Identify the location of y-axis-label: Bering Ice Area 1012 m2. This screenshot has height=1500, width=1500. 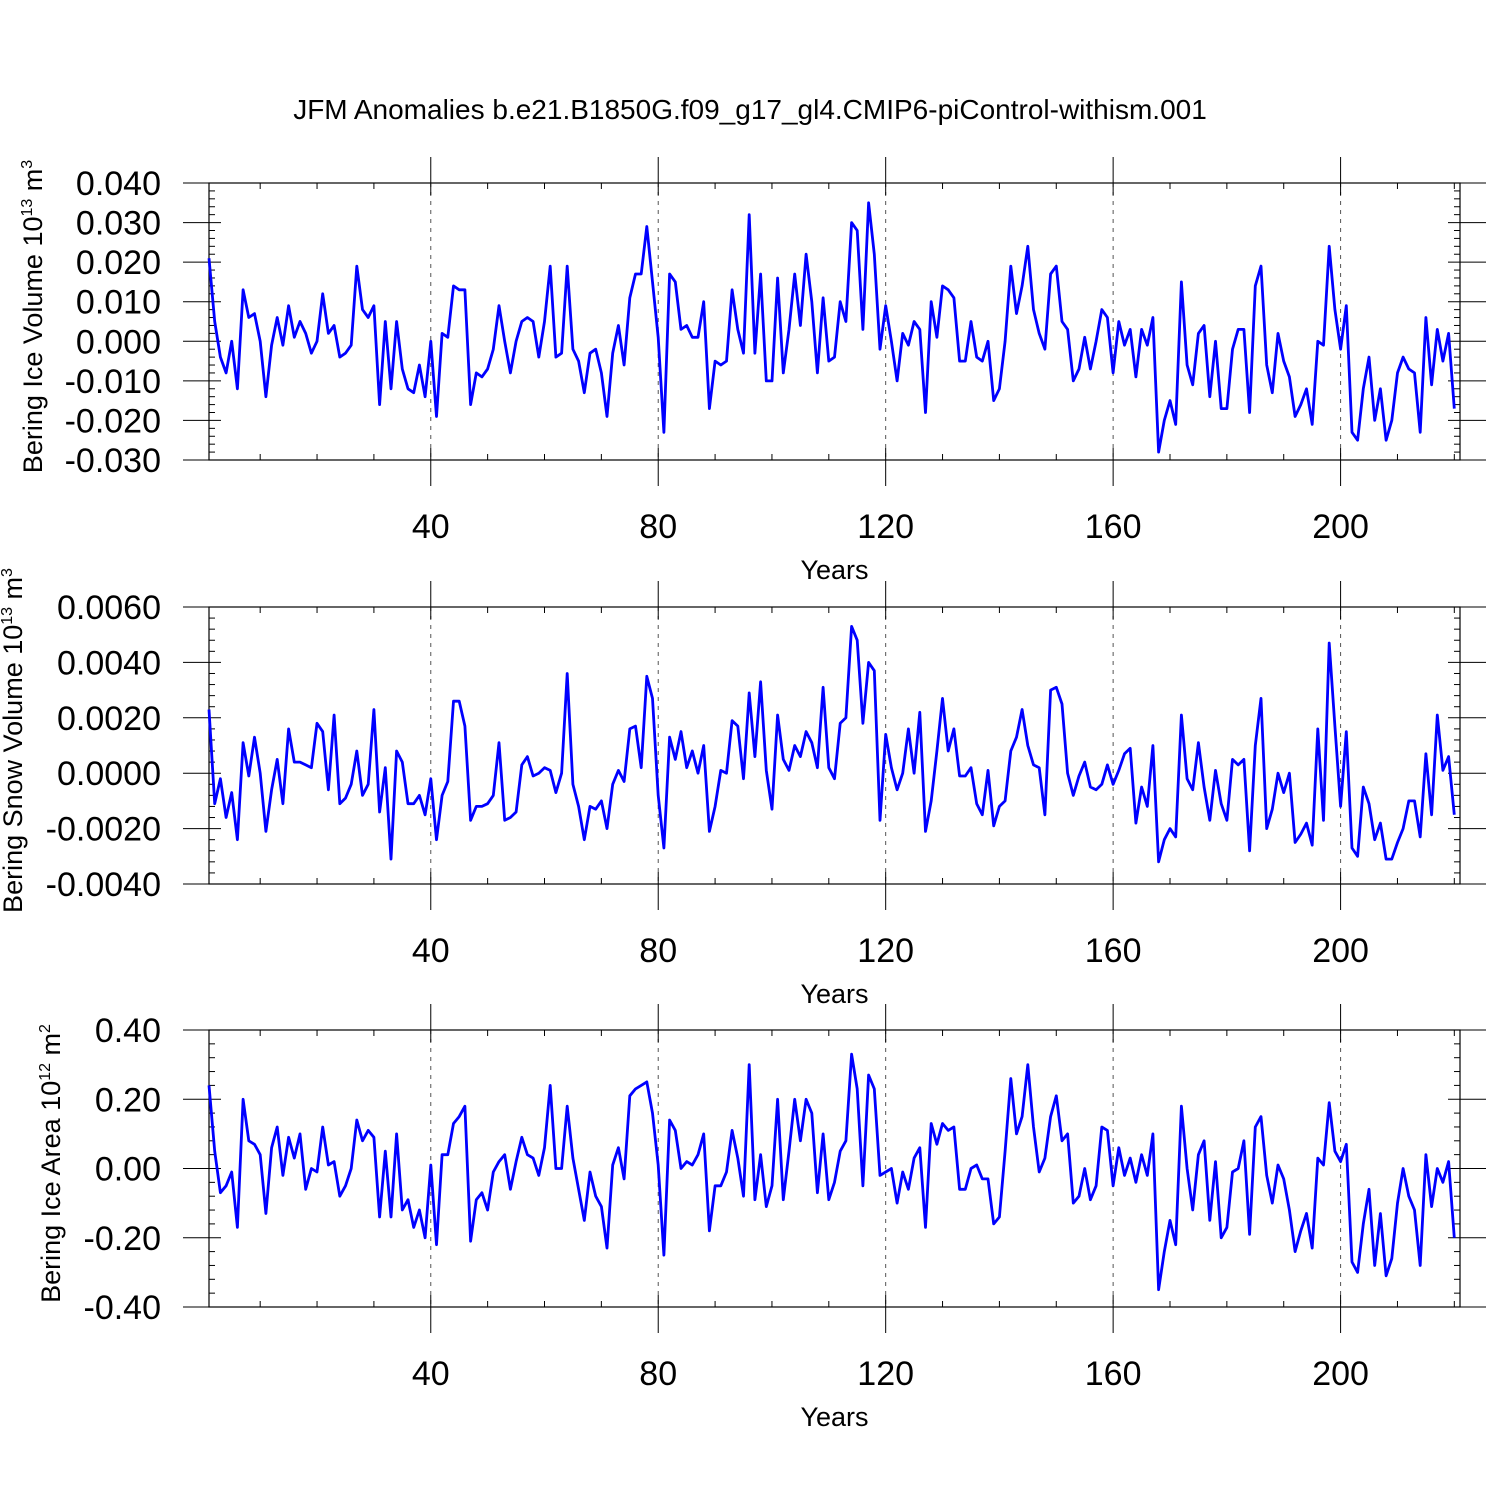
(51, 1163).